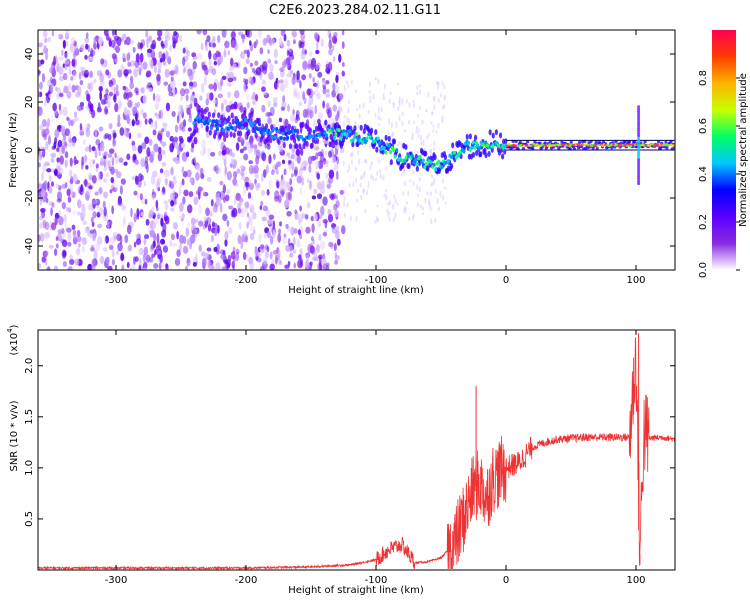  Describe the element at coordinates (703, 78) in the screenshot. I see `colorbar-tick-label: 0.8` at that location.